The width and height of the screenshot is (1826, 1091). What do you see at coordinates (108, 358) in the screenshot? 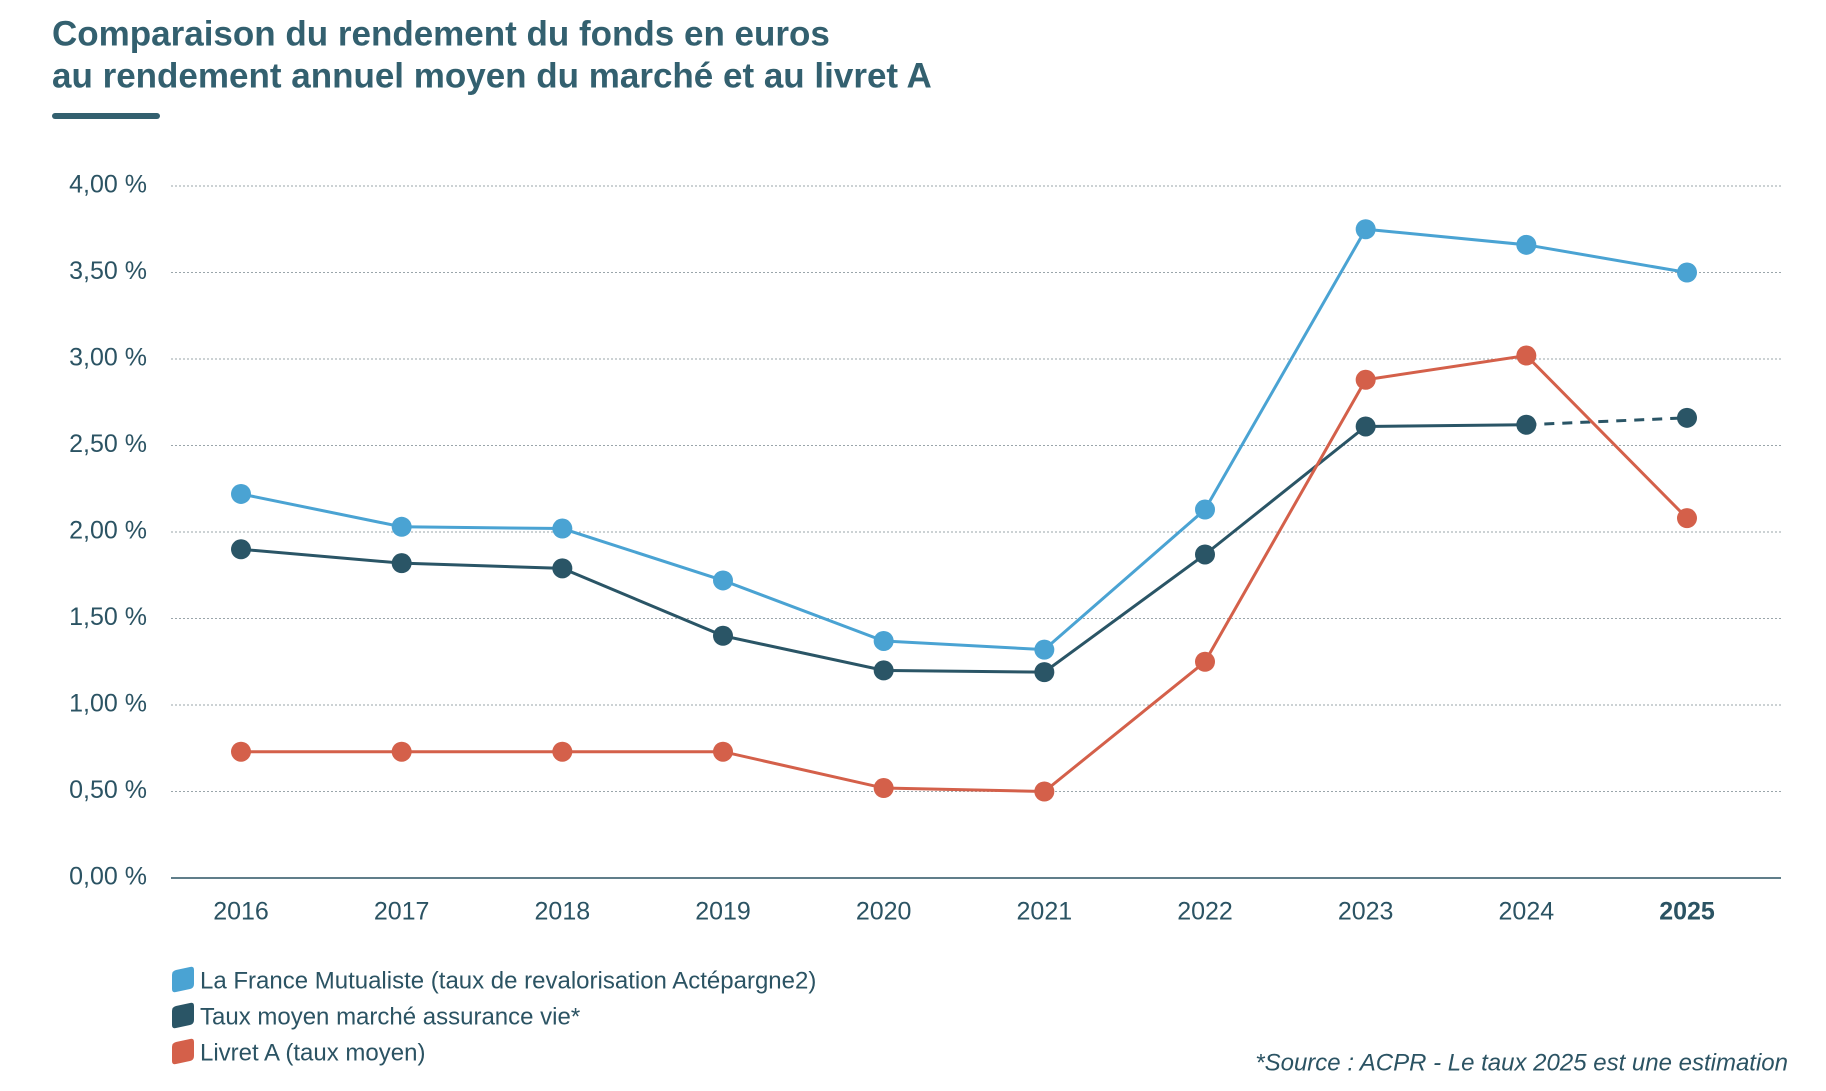
I see `y-tick-label: 3,00 %` at bounding box center [108, 358].